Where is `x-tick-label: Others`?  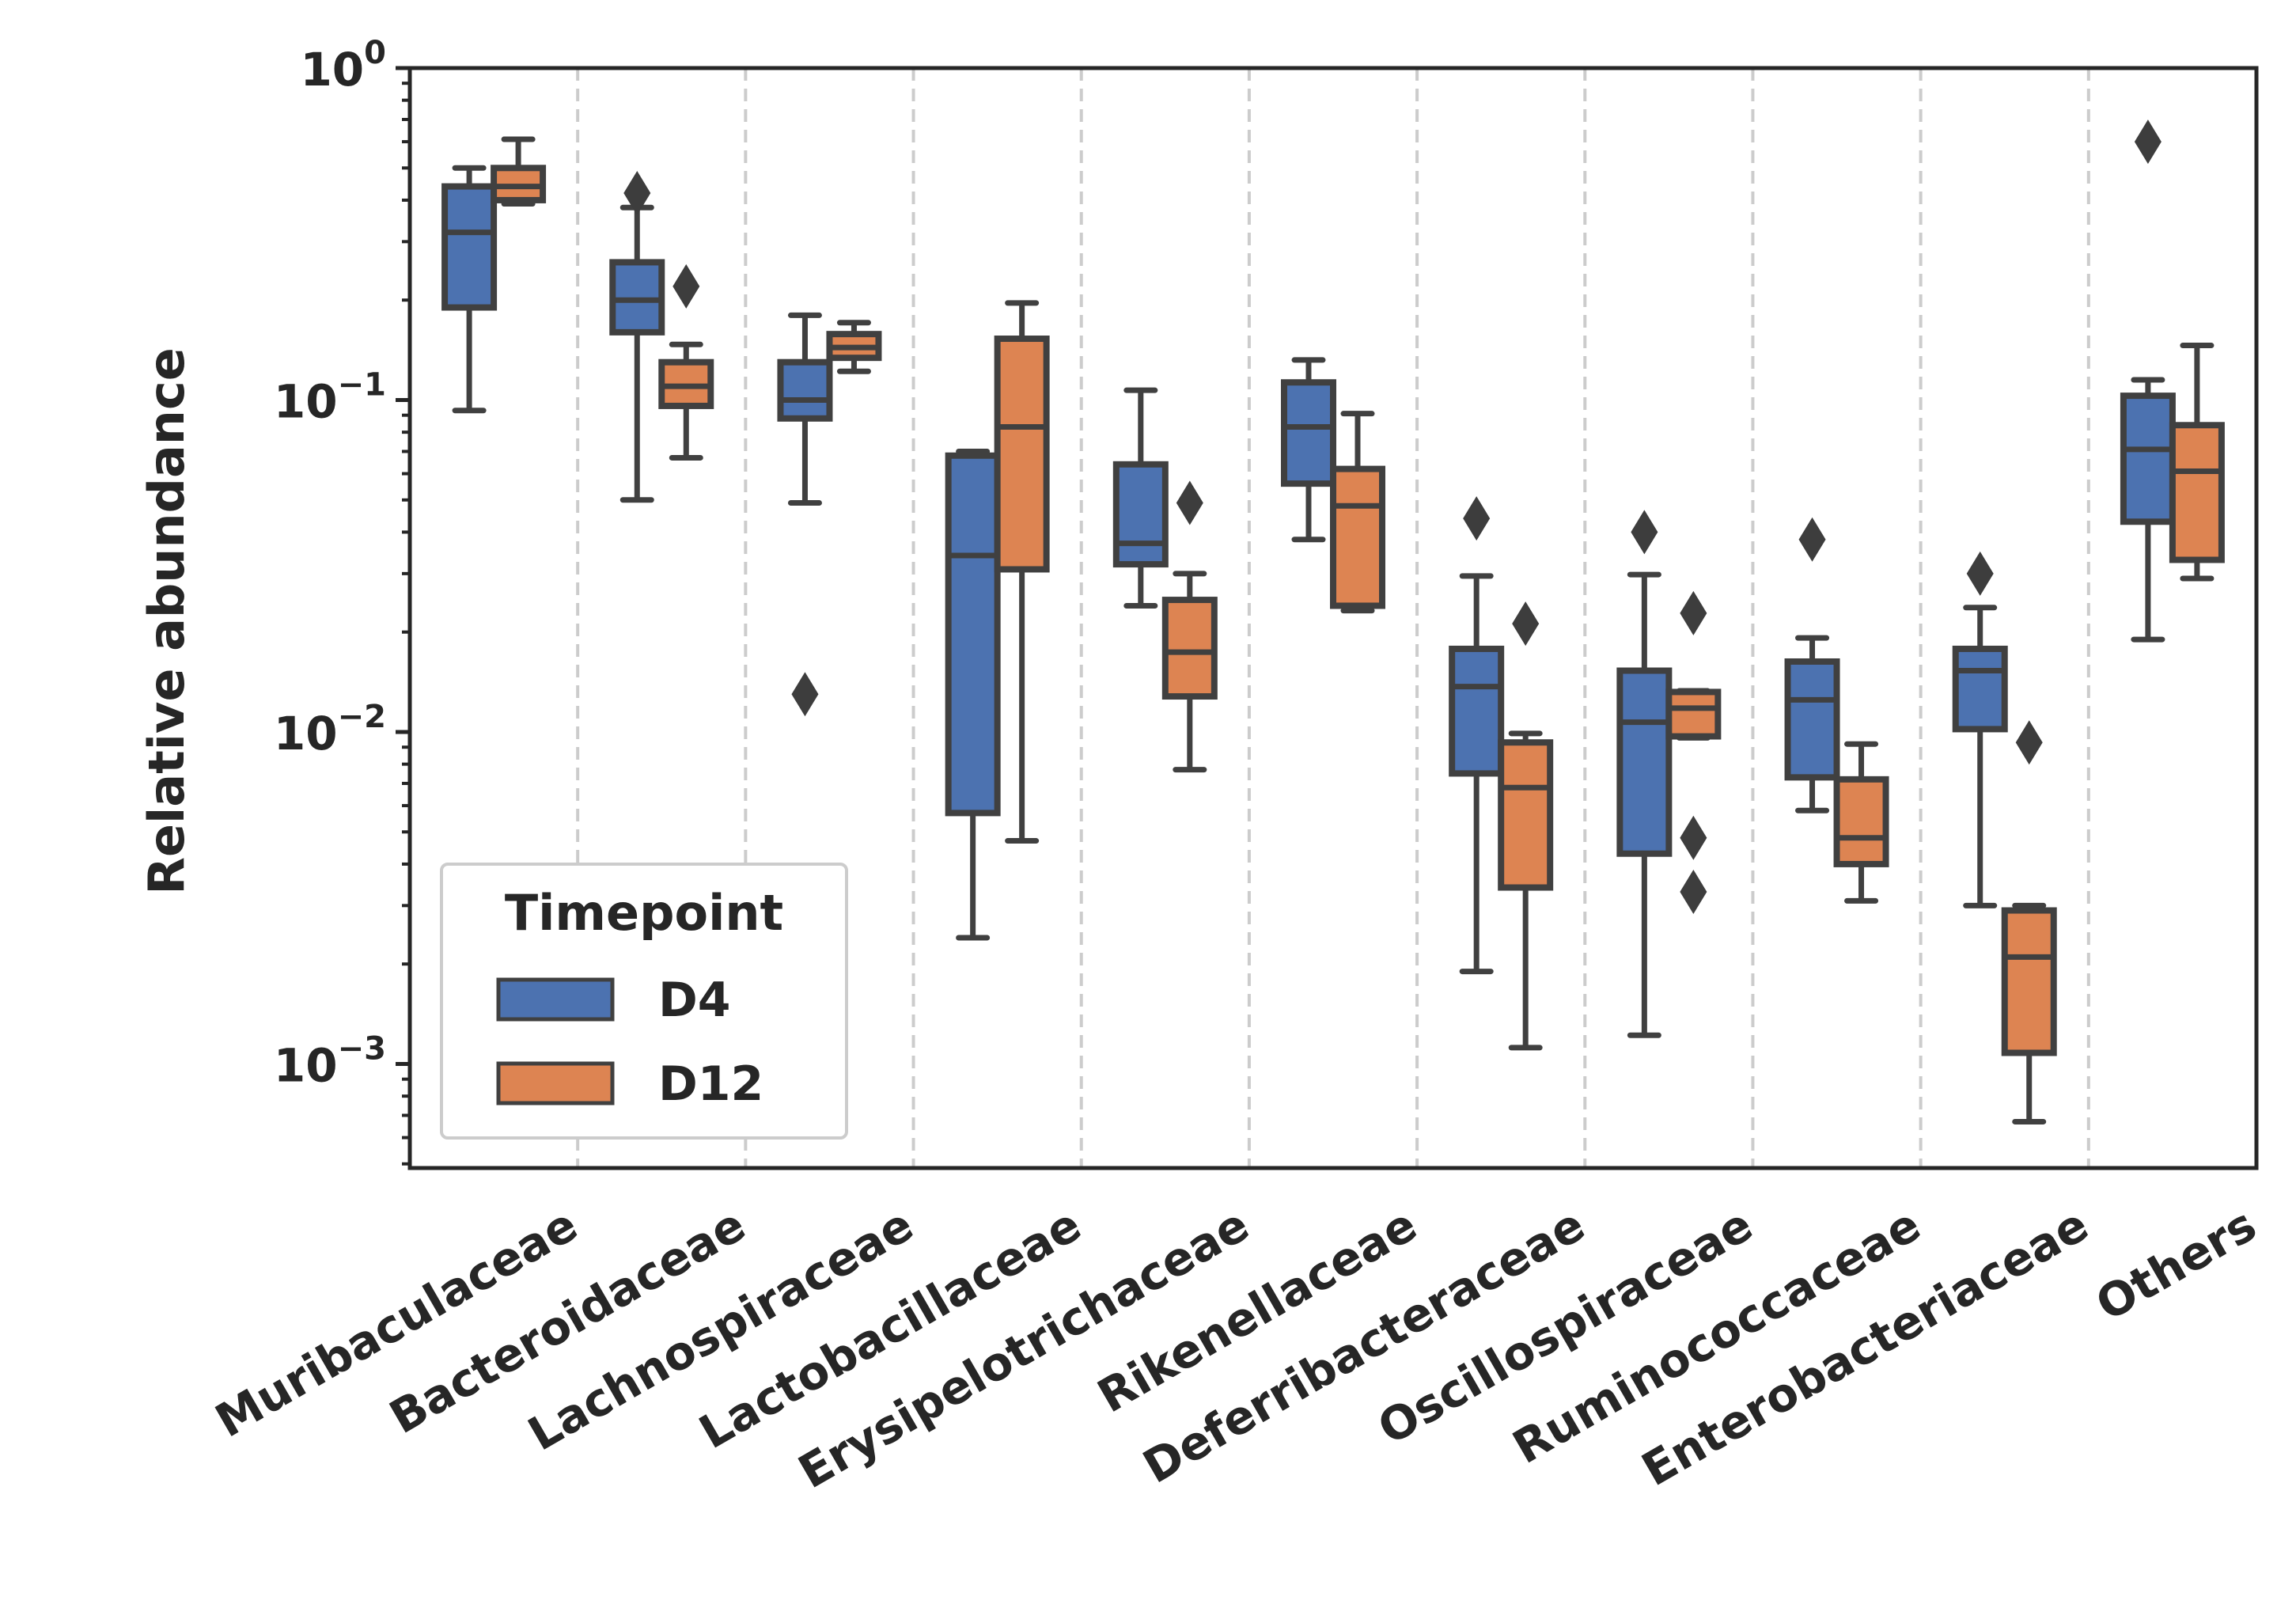 x-tick-label: Others is located at coordinates (2176, 1264).